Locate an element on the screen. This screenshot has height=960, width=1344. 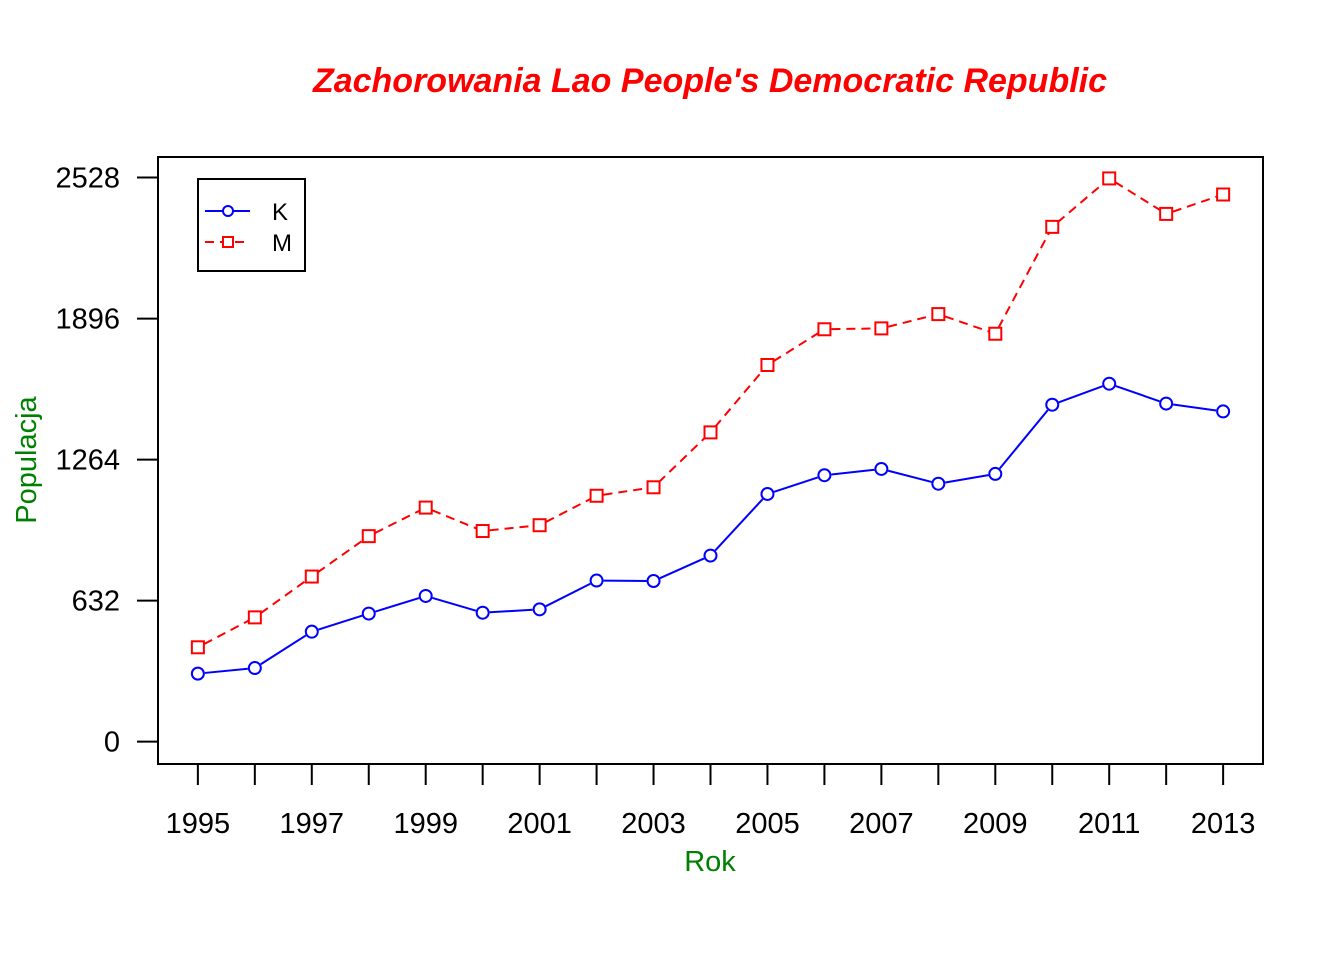
x-tick-label: 2013 is located at coordinates (1223, 824).